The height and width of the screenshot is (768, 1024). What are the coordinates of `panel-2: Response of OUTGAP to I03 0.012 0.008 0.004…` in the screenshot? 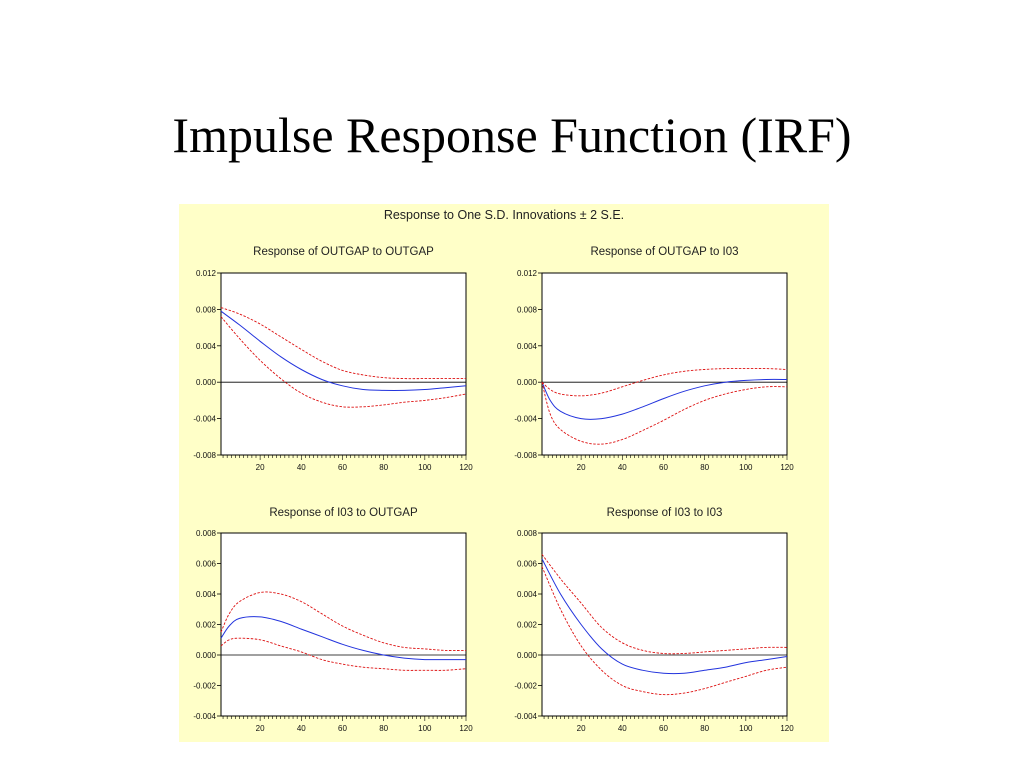 It's located at (654, 359).